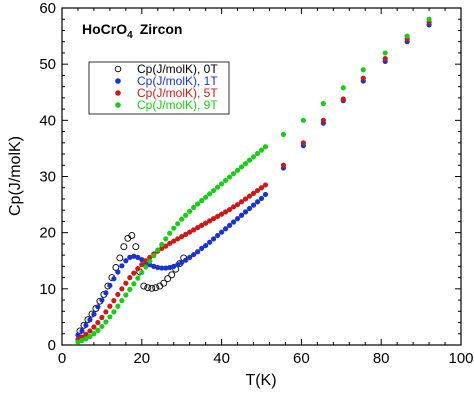  Describe the element at coordinates (47, 64) in the screenshot. I see `y-tick-label: 50` at that location.